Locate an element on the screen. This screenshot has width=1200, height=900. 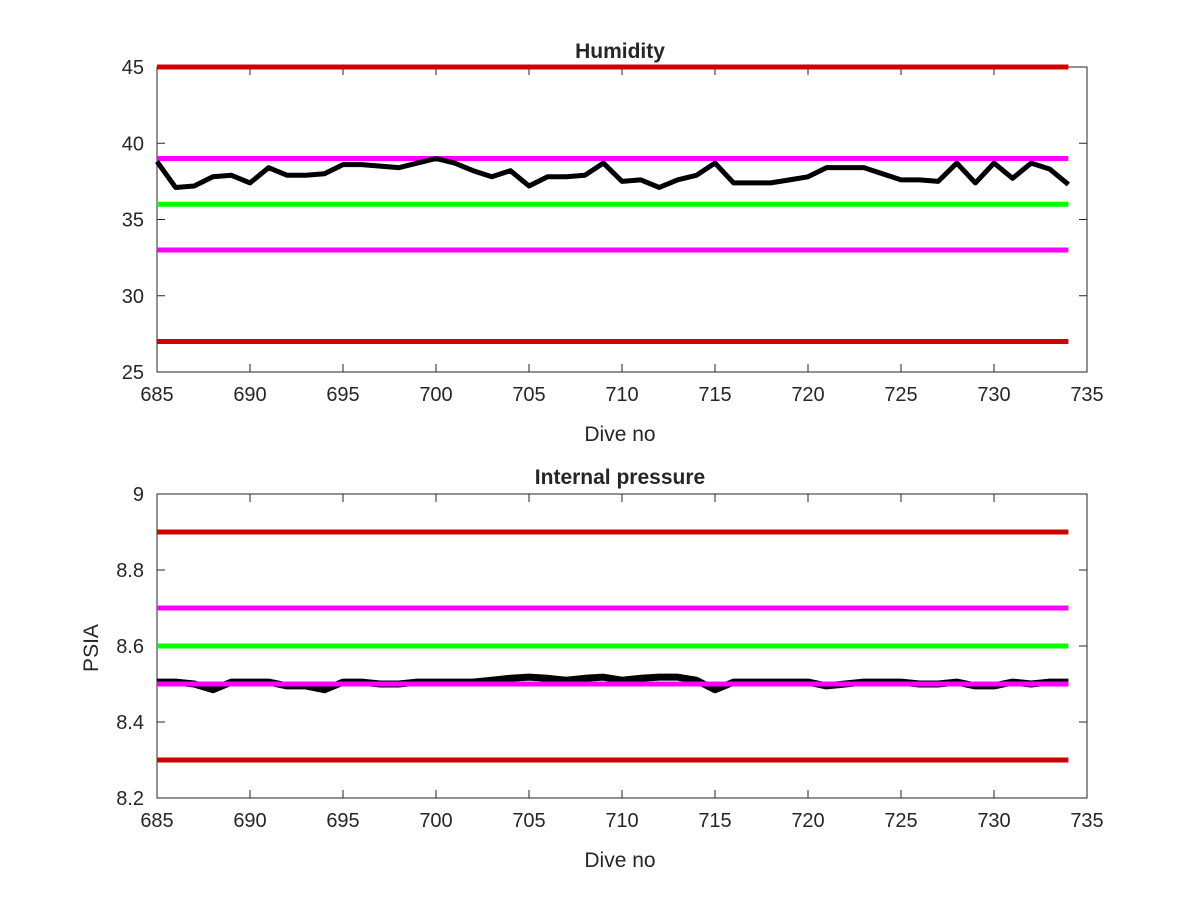
internal-pressure-x-tick-label: 735 is located at coordinates (1086, 821).